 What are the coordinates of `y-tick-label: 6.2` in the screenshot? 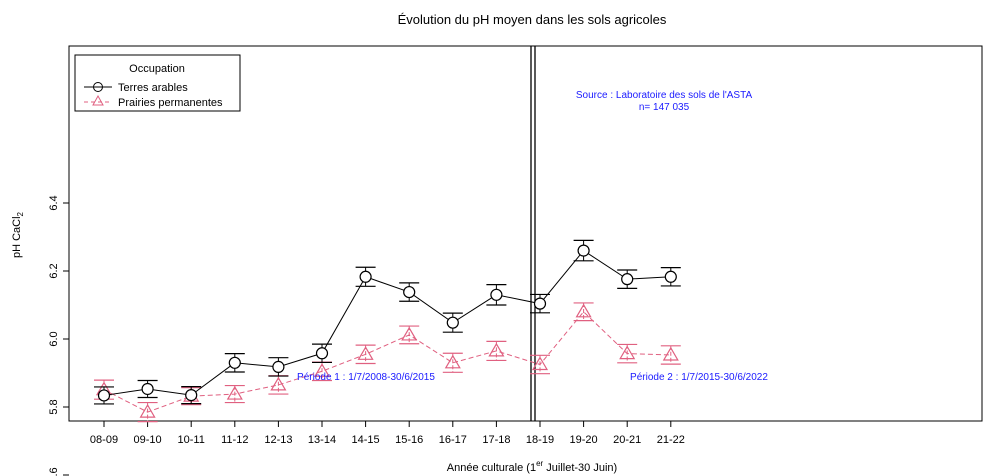 It's located at (54, 270).